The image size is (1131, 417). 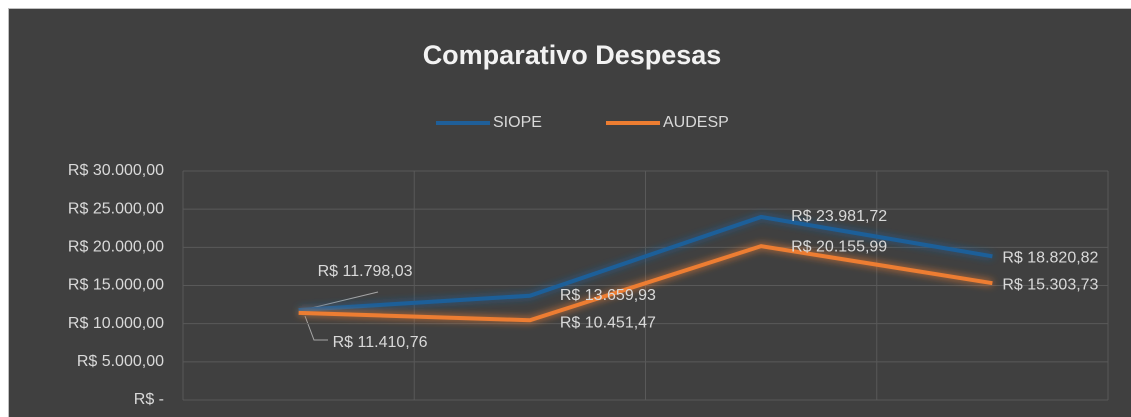 I want to click on data-label: R$ 10.451,47, so click(x=608, y=322).